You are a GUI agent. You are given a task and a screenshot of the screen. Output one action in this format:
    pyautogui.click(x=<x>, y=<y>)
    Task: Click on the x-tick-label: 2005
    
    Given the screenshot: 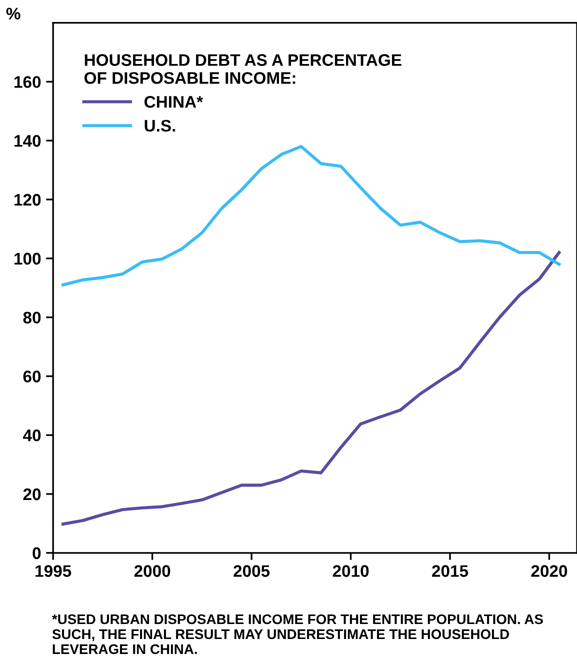 What is the action you would take?
    pyautogui.click(x=252, y=571)
    